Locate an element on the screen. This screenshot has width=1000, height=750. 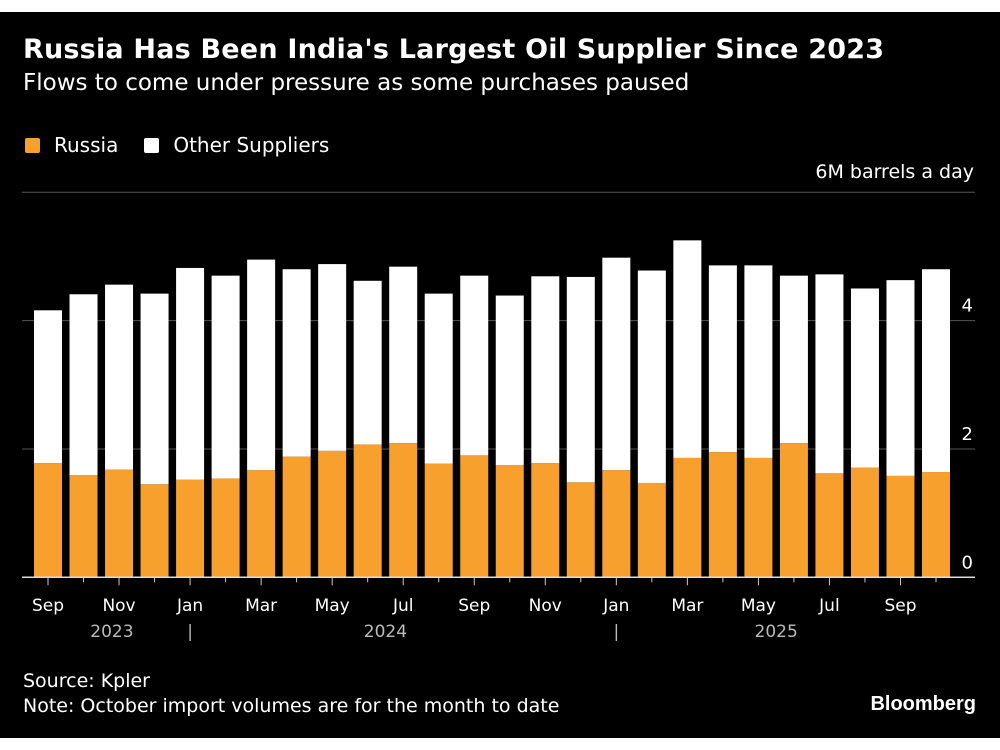
legend-item-other: Other Suppliers is located at coordinates (236, 145).